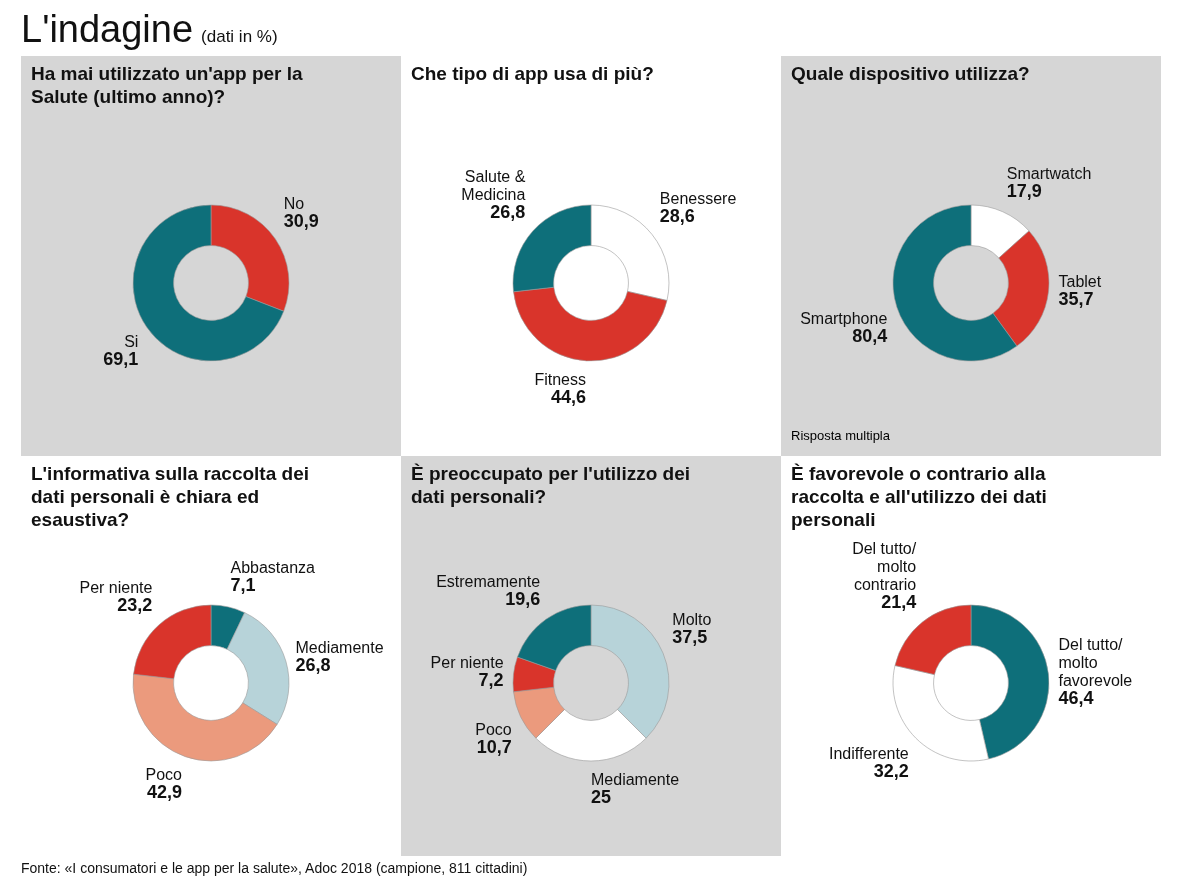 Image resolution: width=1182 pixels, height=891 pixels. Describe the element at coordinates (273, 568) in the screenshot. I see `slice-label: Abbastanza` at that location.